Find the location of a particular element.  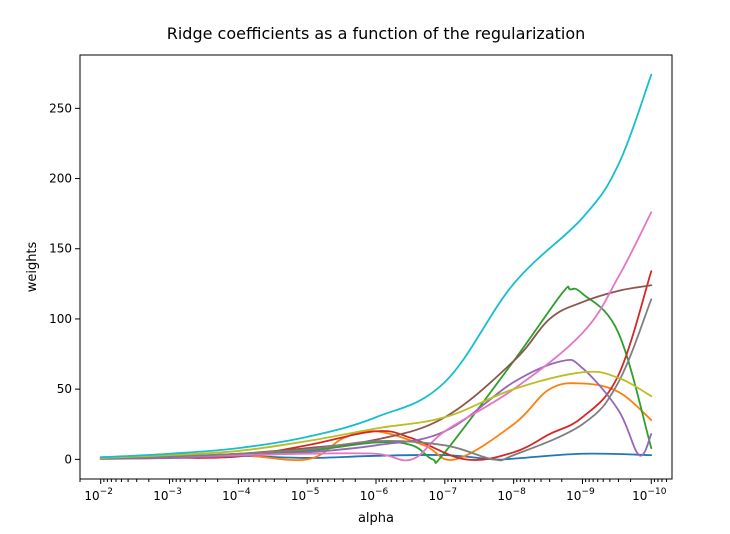

x-tick-exponent: −2 is located at coordinates (106, 492).